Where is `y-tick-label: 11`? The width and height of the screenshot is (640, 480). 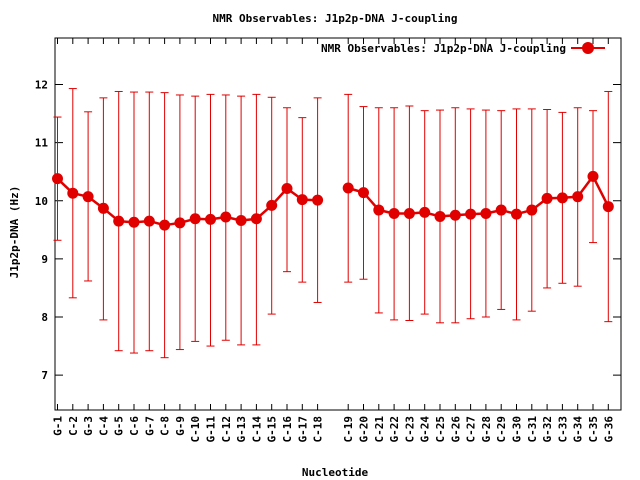
y-tick-label: 11 is located at coordinates (42, 143).